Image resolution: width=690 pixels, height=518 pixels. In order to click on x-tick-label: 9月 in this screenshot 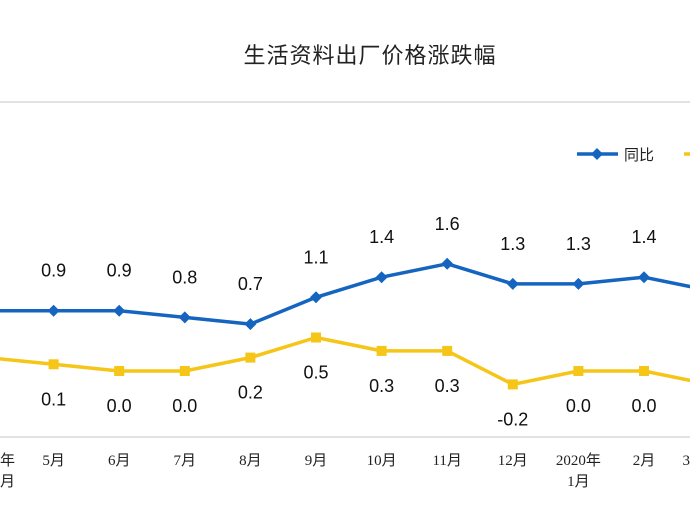, I will do `click(316, 461)`.